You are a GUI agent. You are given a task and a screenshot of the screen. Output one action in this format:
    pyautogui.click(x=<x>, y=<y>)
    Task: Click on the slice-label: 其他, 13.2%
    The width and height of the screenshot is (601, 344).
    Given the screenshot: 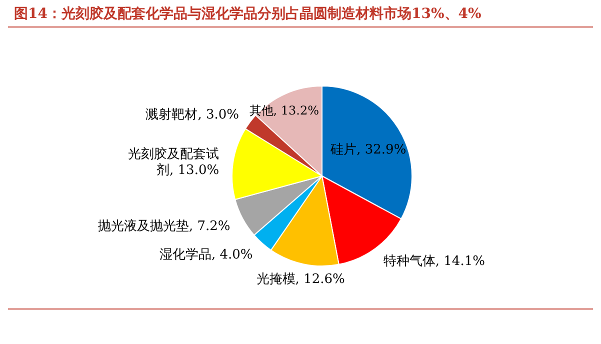 What is the action you would take?
    pyautogui.click(x=284, y=110)
    